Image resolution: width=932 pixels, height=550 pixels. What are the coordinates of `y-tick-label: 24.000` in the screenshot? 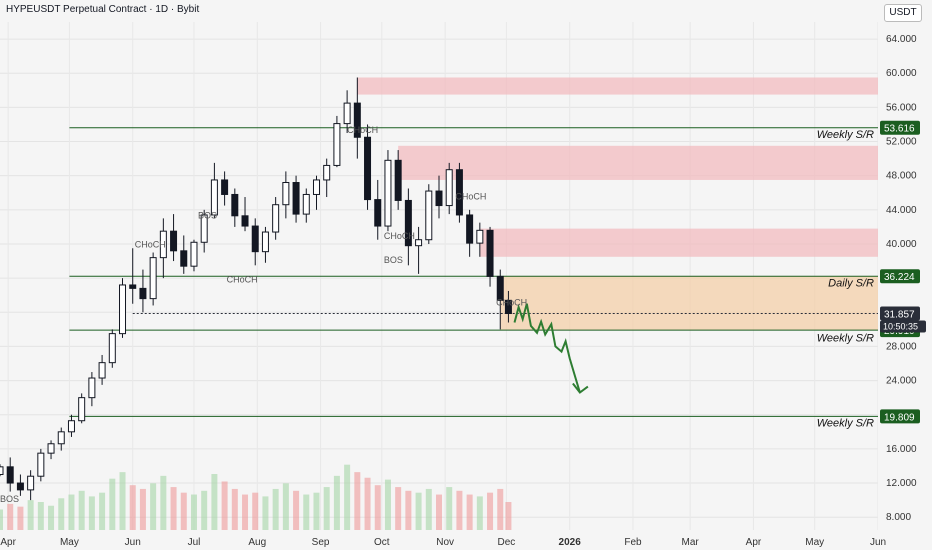 It's located at (901, 381).